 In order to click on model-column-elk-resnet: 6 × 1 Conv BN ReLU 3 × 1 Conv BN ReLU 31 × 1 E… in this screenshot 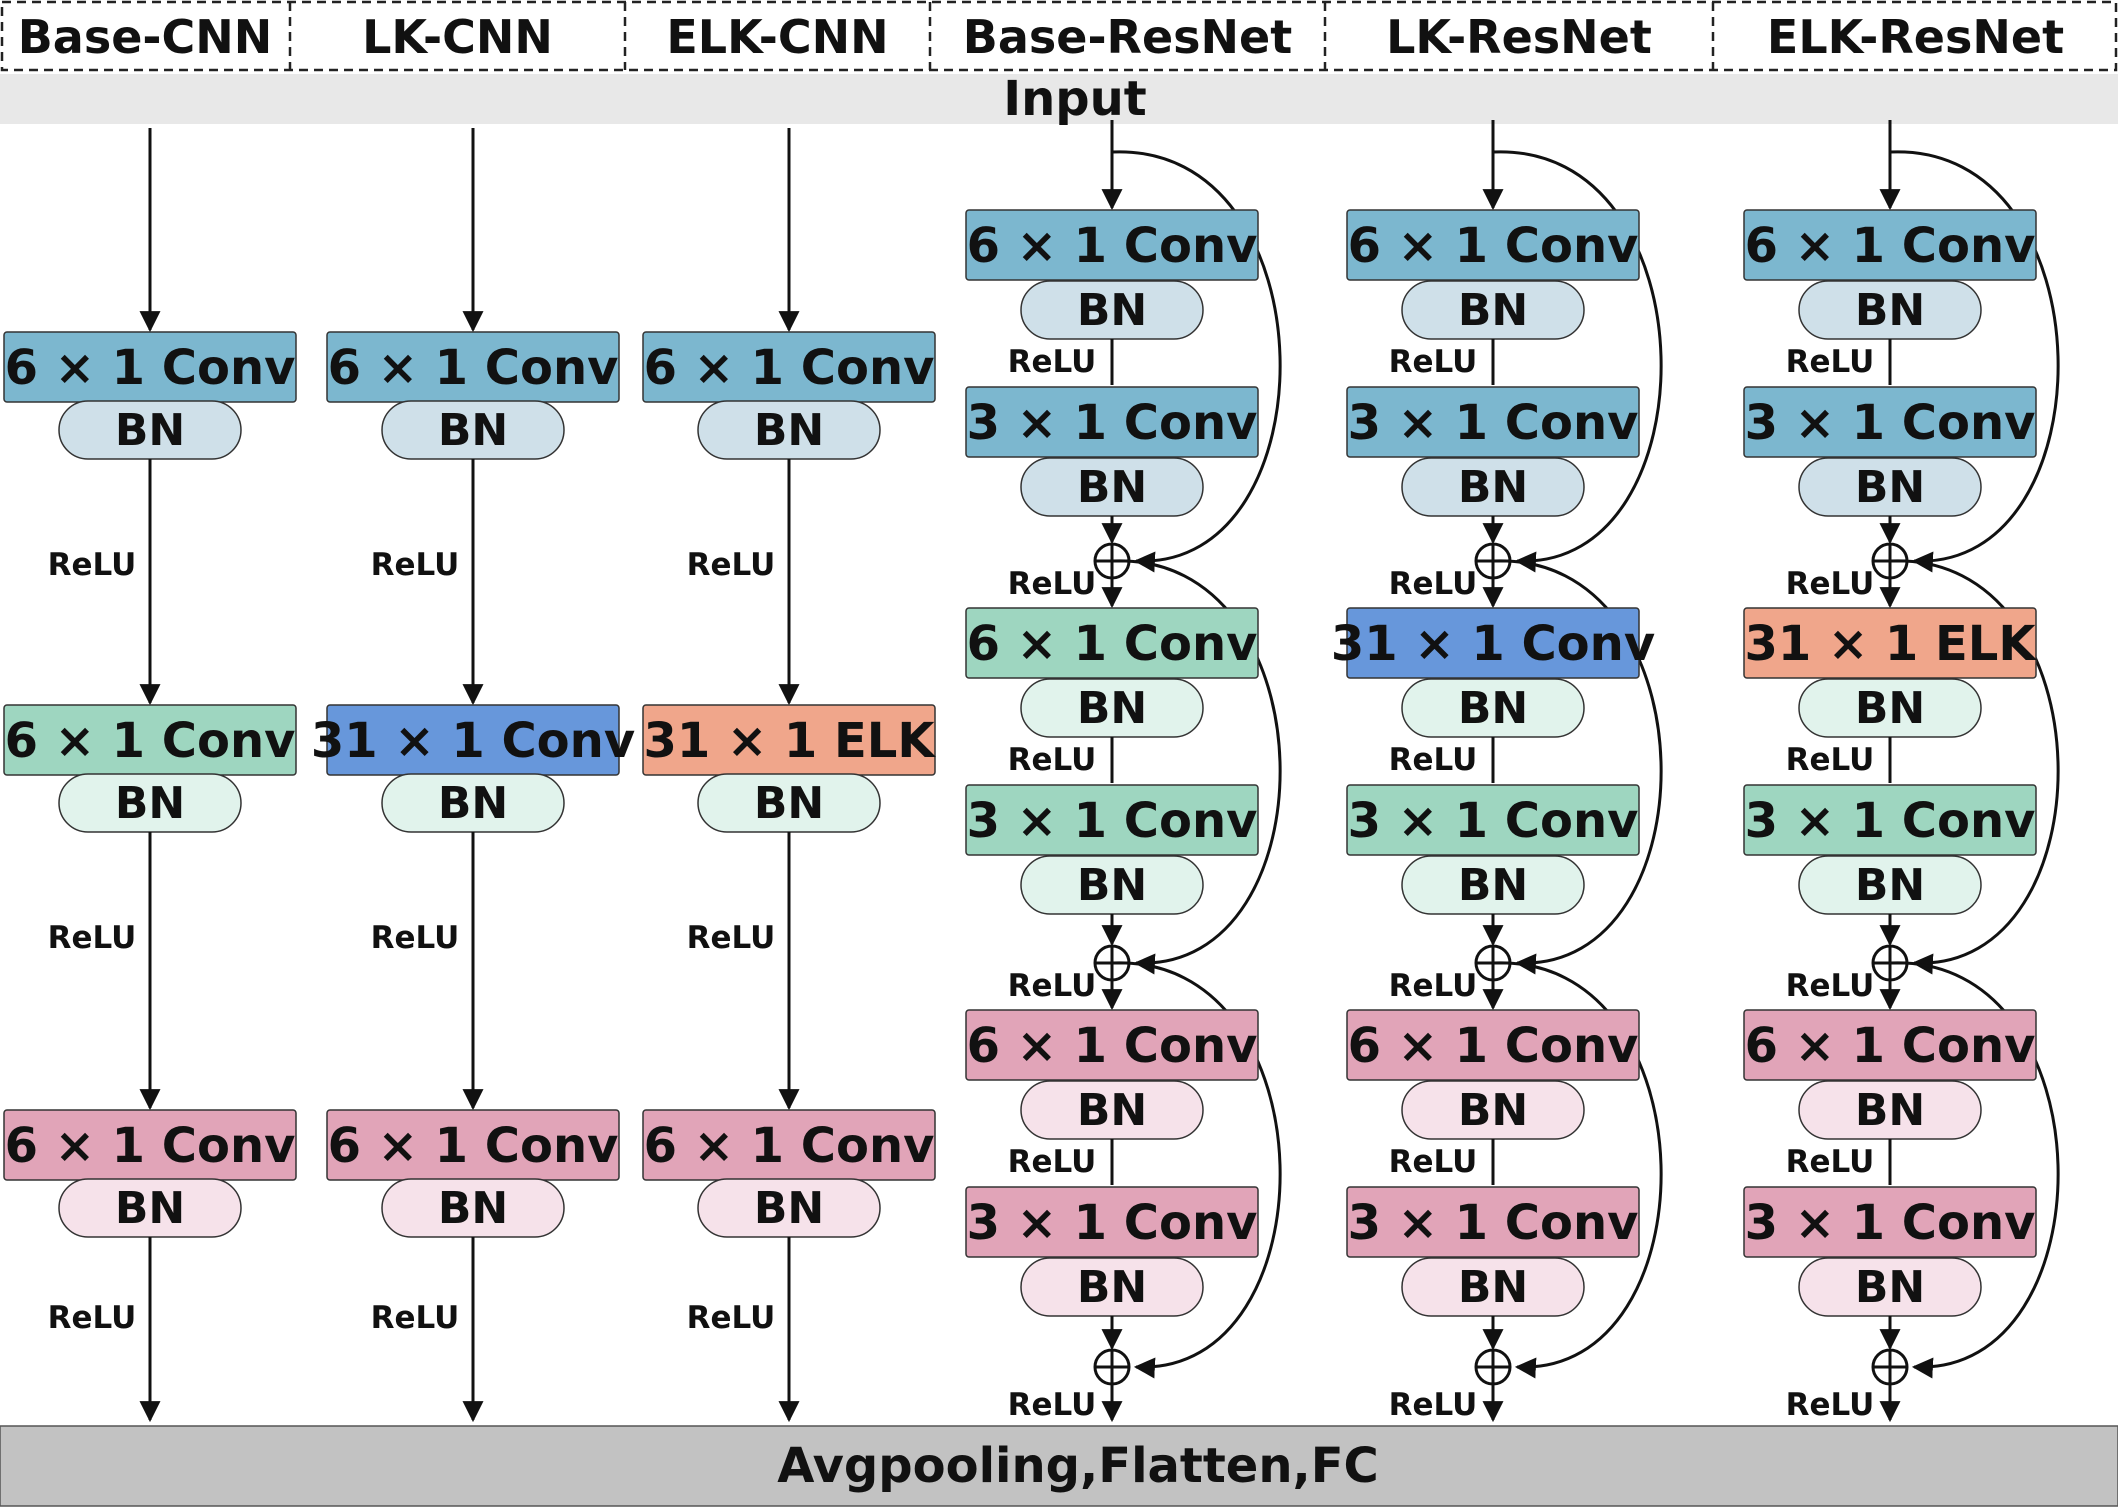, I will do `click(1901, 771)`.